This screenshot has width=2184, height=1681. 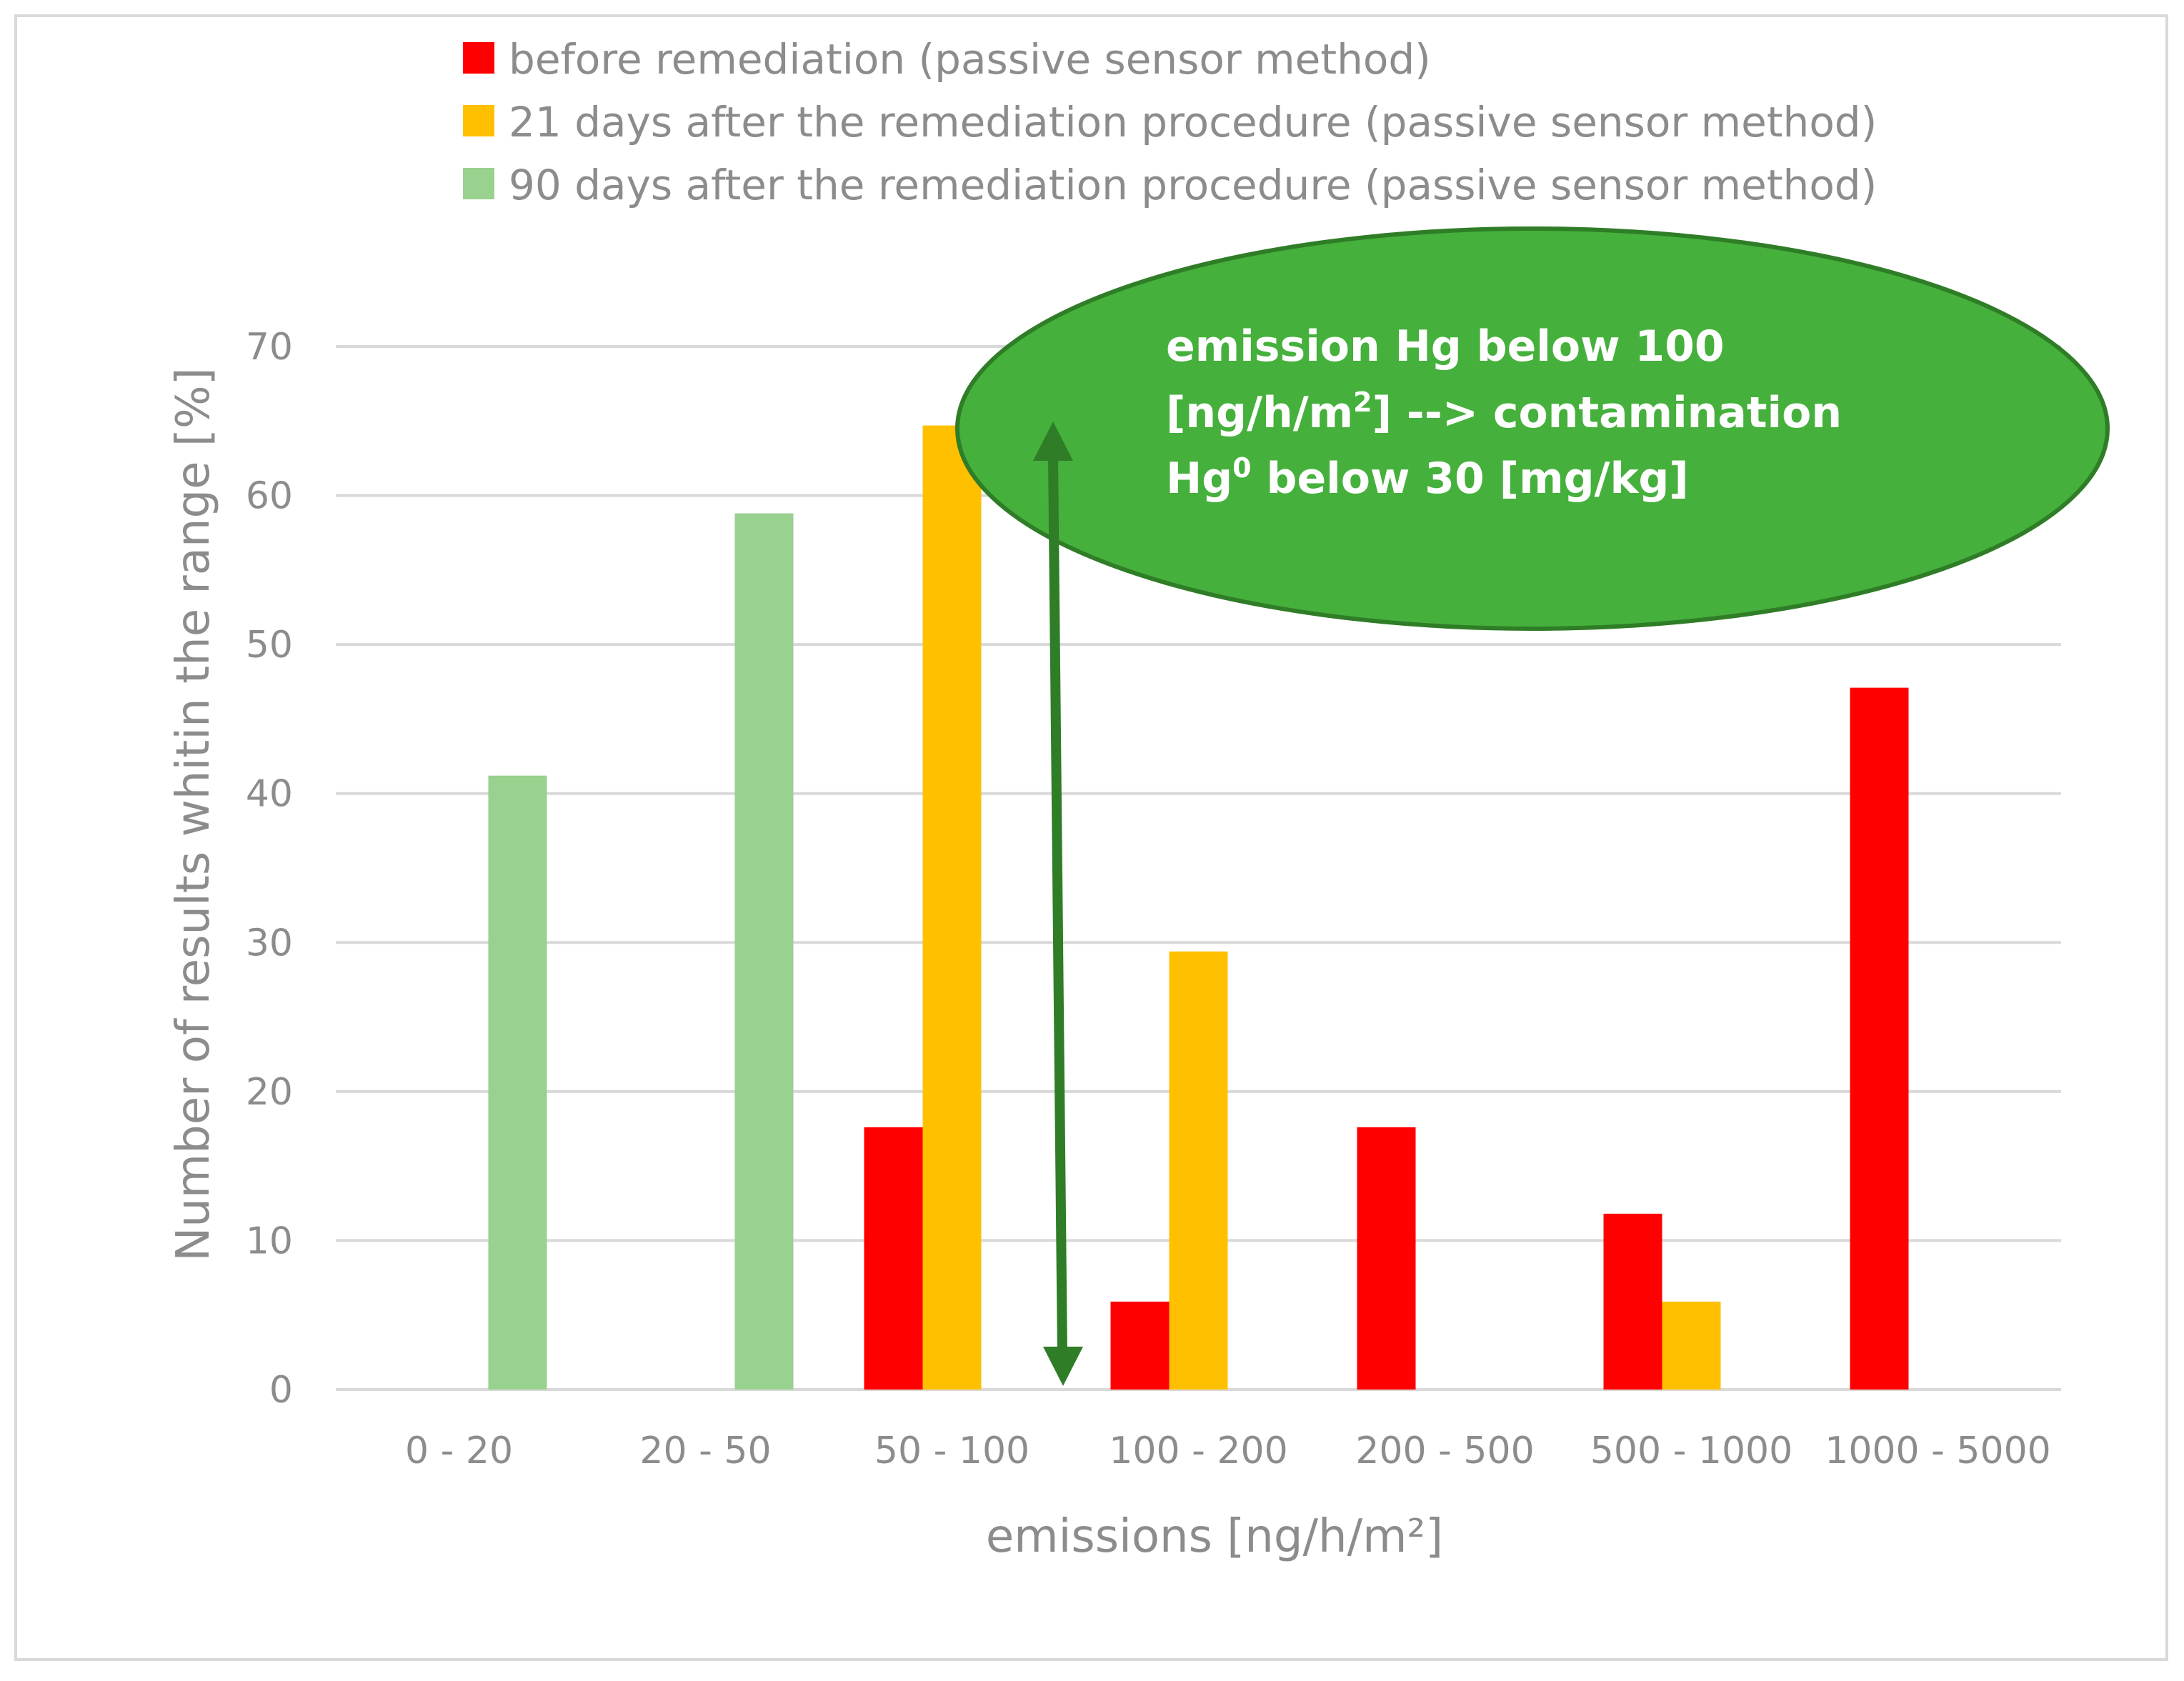 What do you see at coordinates (1214, 1537) in the screenshot?
I see `x-axis-title: emissions [ng/h/m²]` at bounding box center [1214, 1537].